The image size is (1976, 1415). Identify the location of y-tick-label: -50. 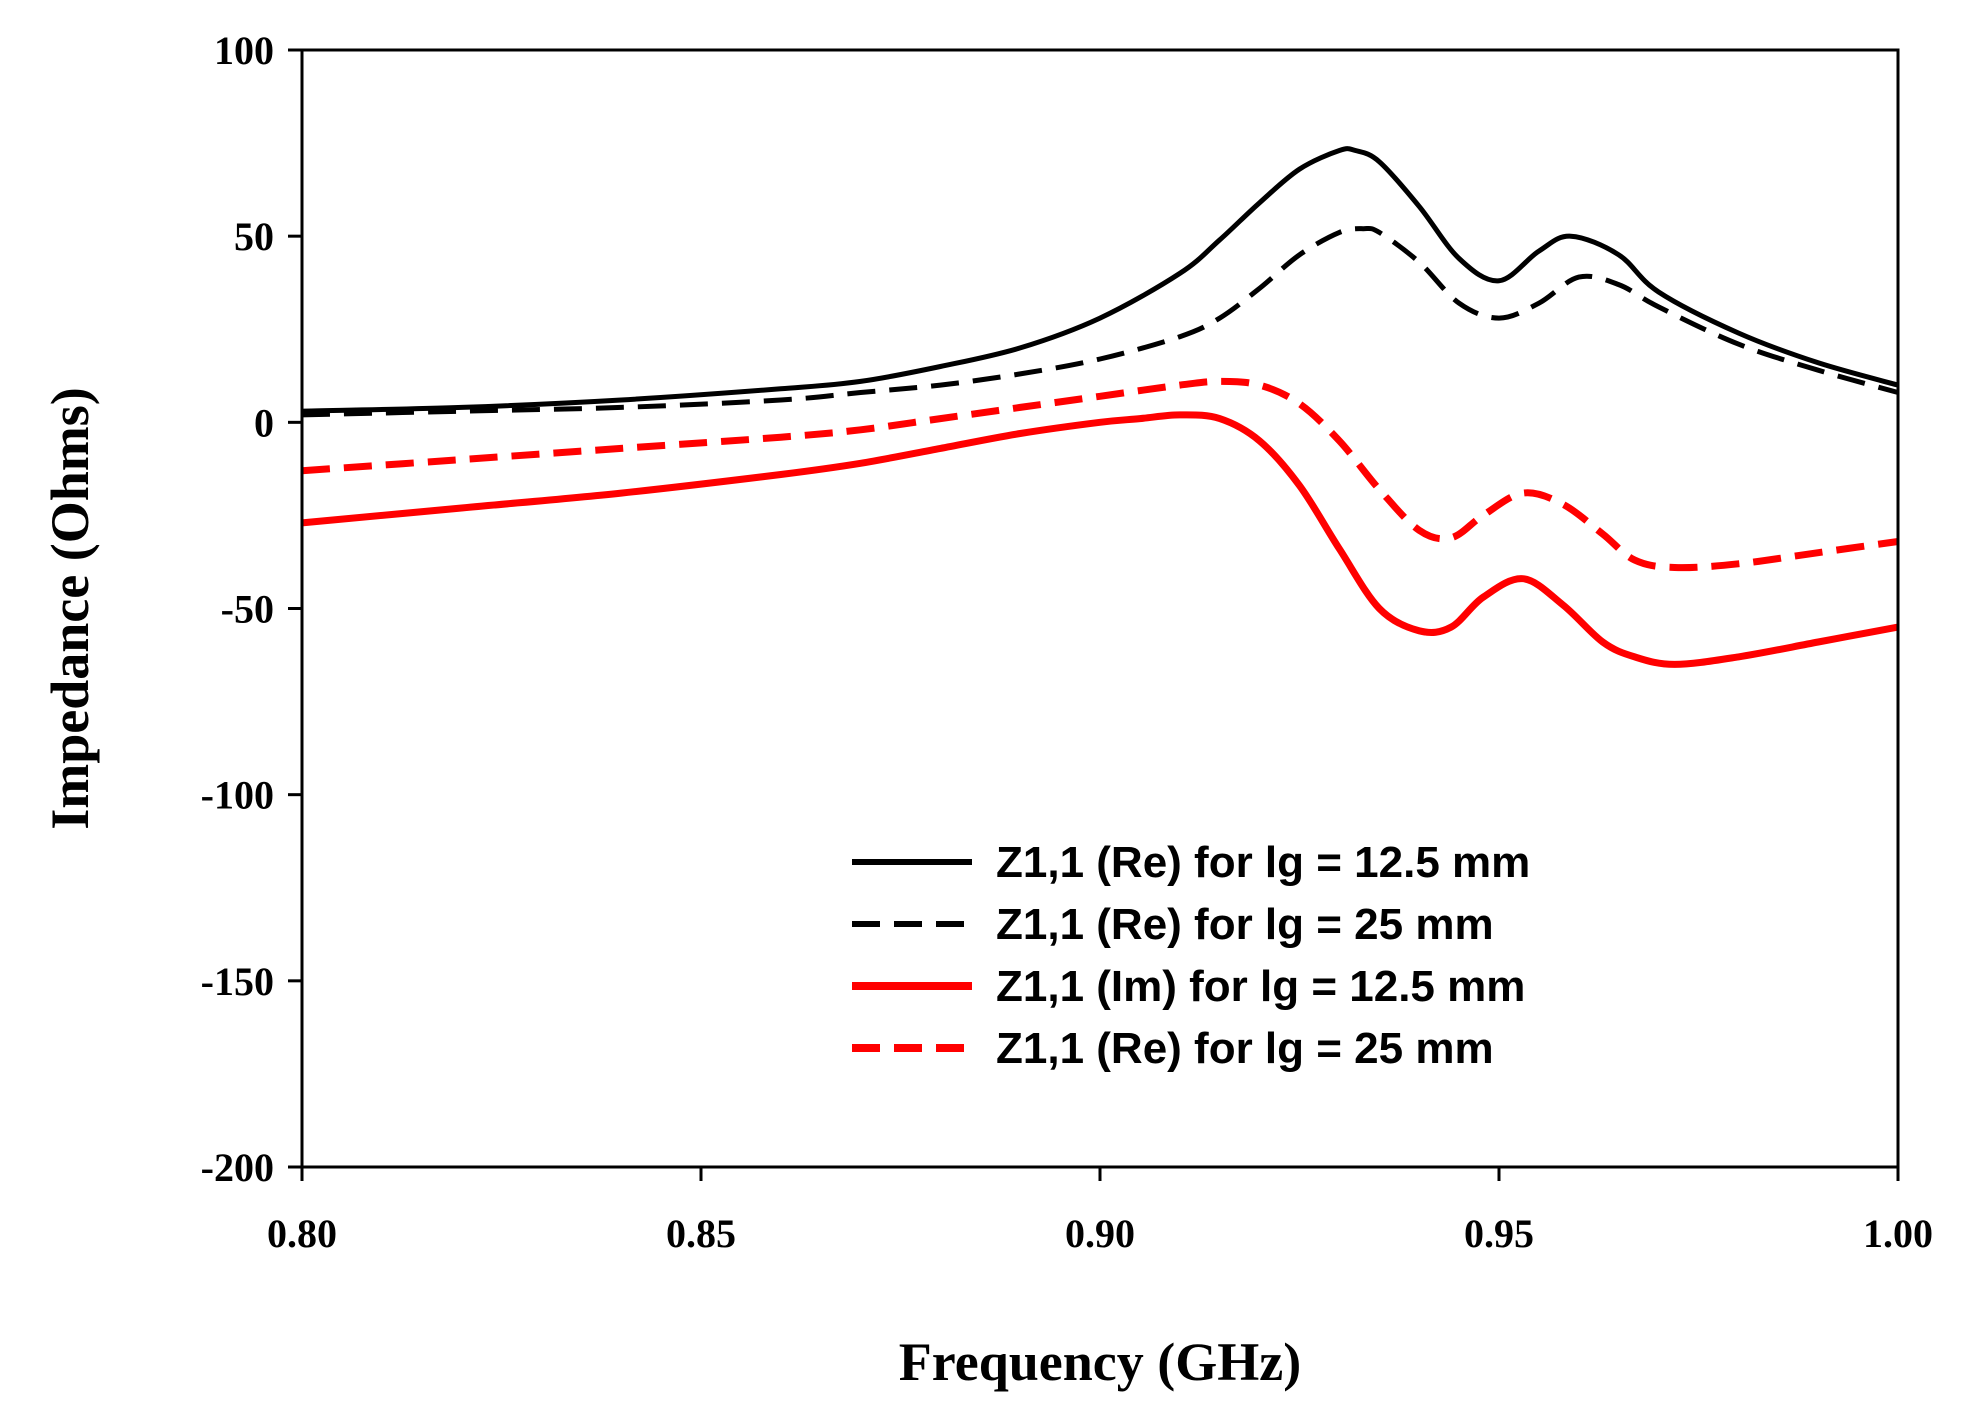
(247, 609).